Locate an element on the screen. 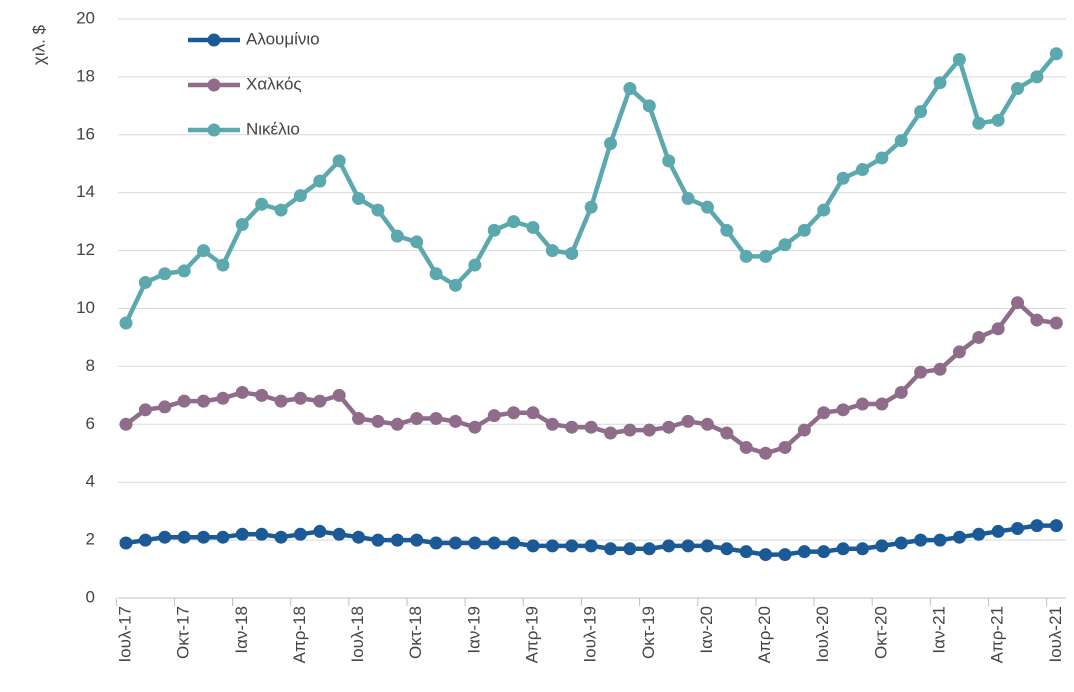 The width and height of the screenshot is (1074, 692). x-tick-label: Ιουλ-18 is located at coordinates (357, 634).